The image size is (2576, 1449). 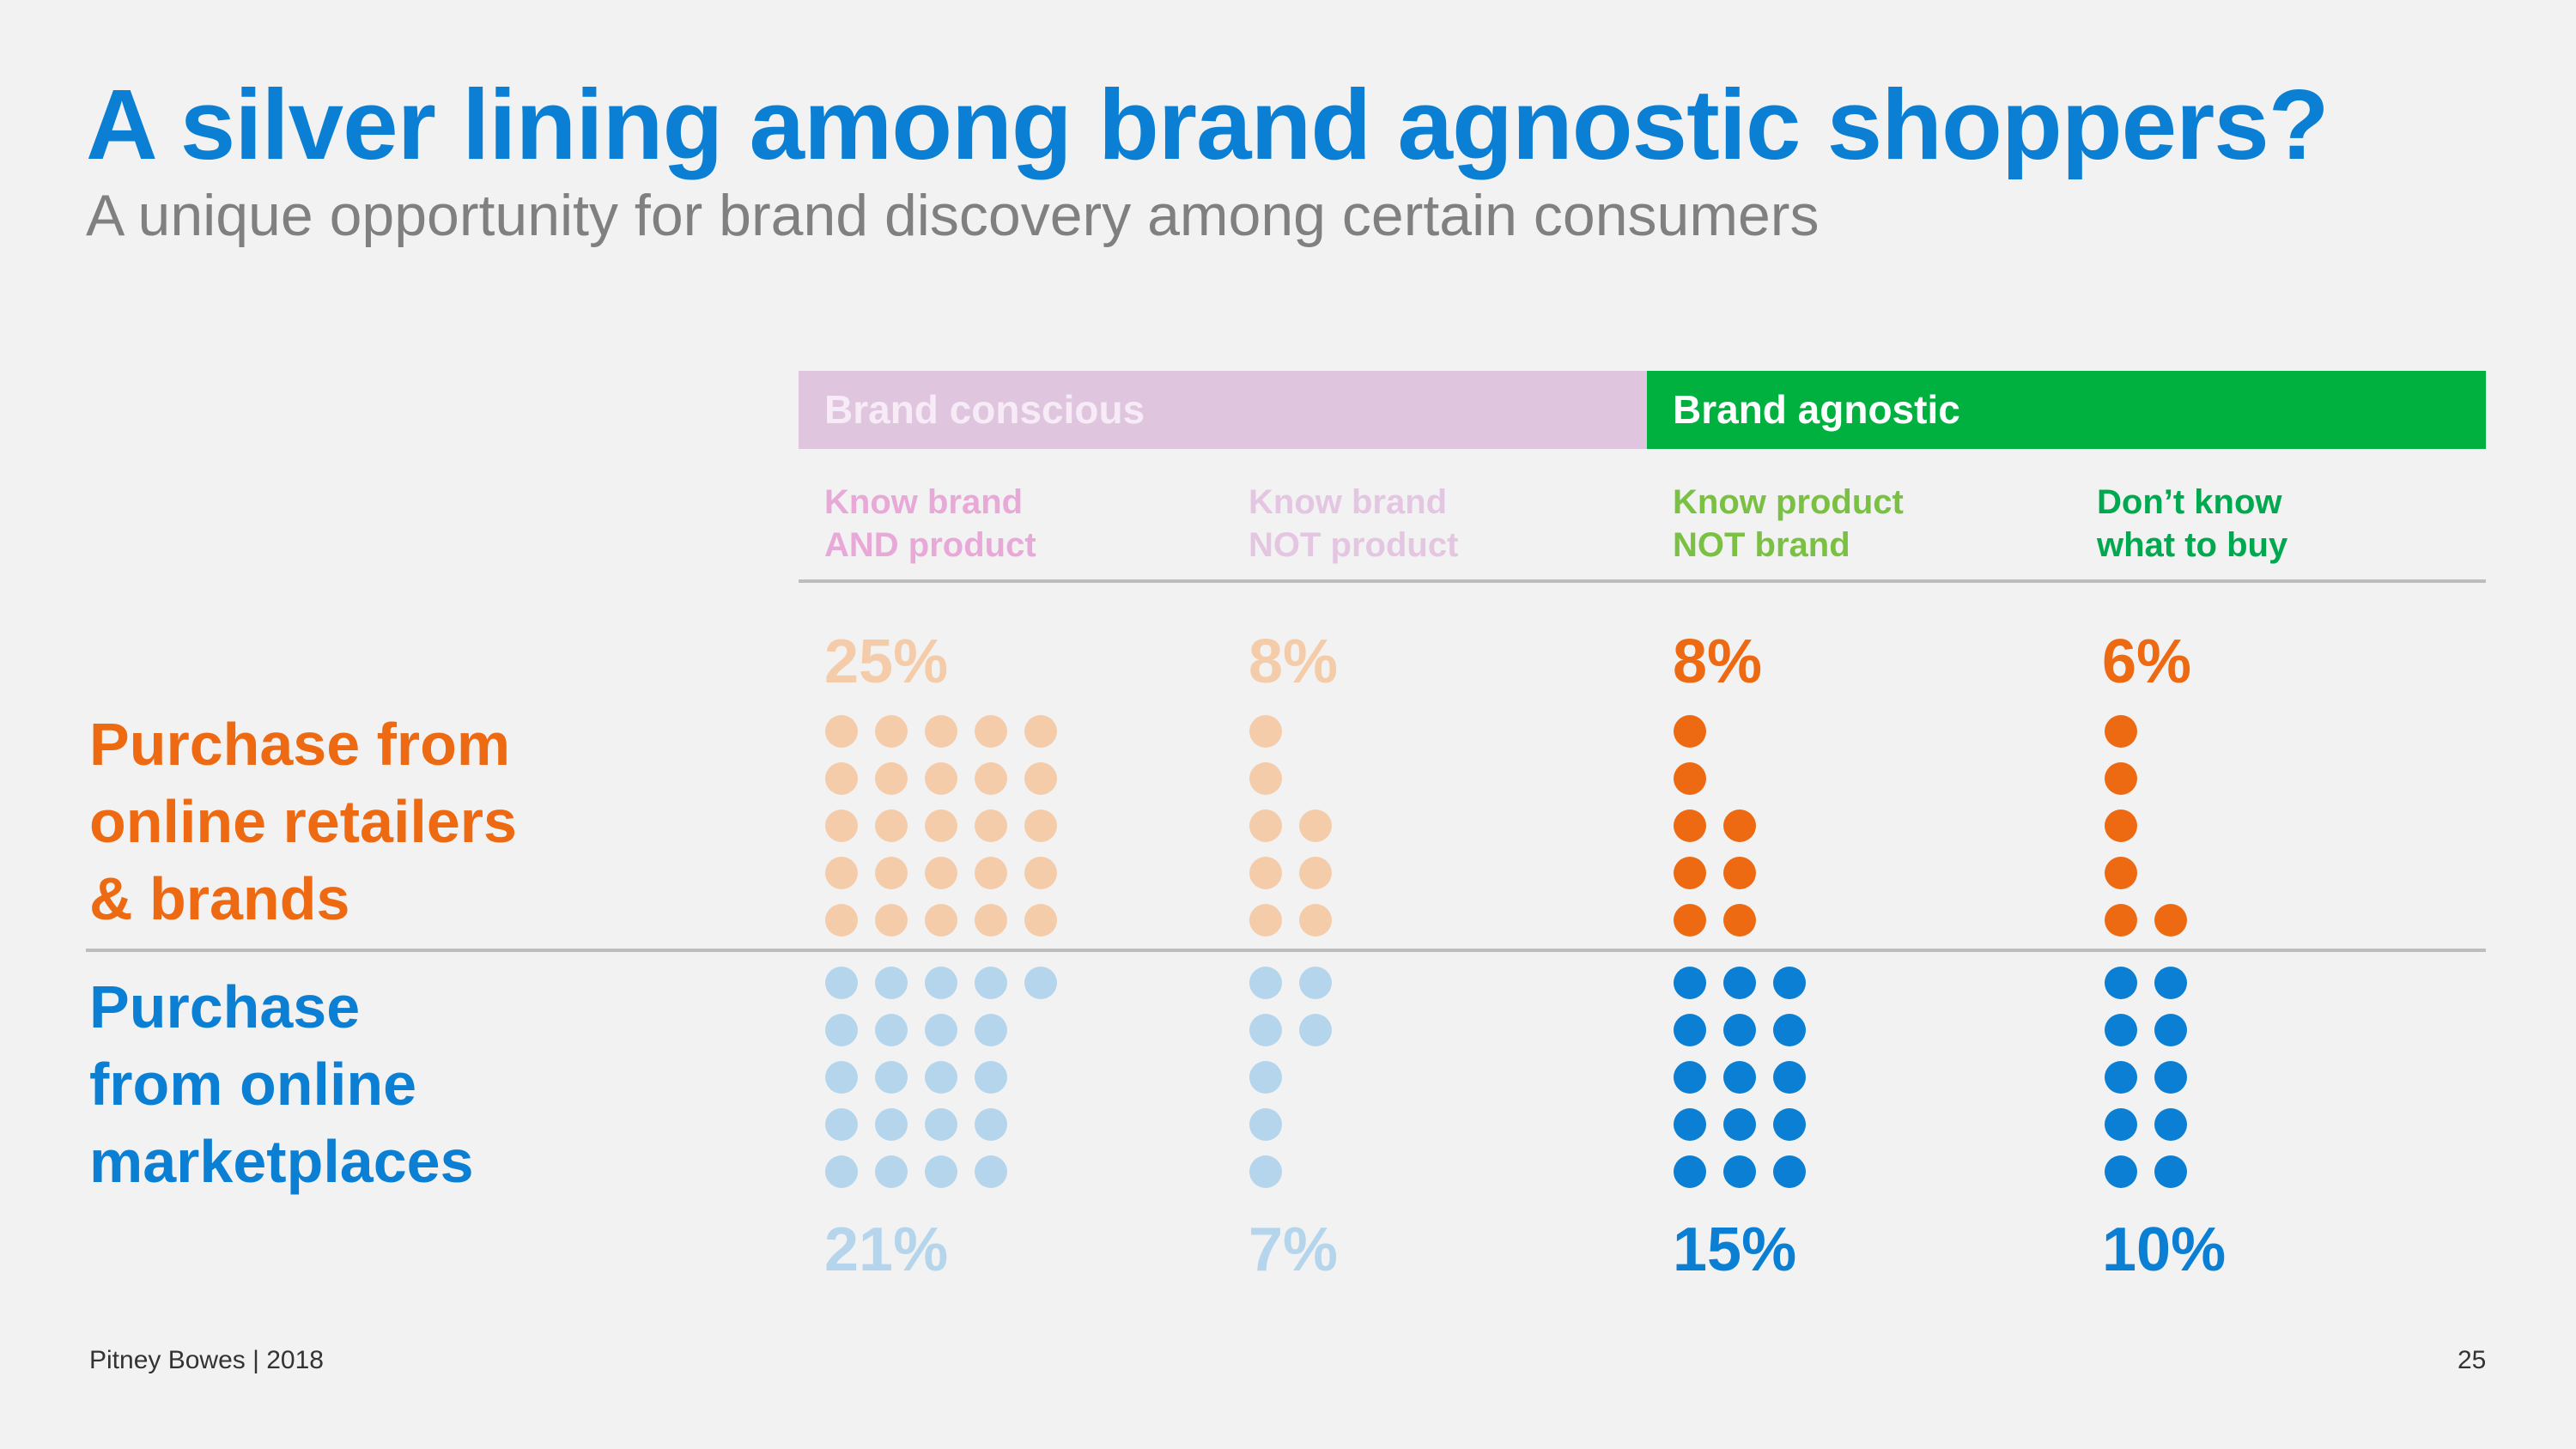 What do you see at coordinates (2472, 1360) in the screenshot?
I see `page-number: 25` at bounding box center [2472, 1360].